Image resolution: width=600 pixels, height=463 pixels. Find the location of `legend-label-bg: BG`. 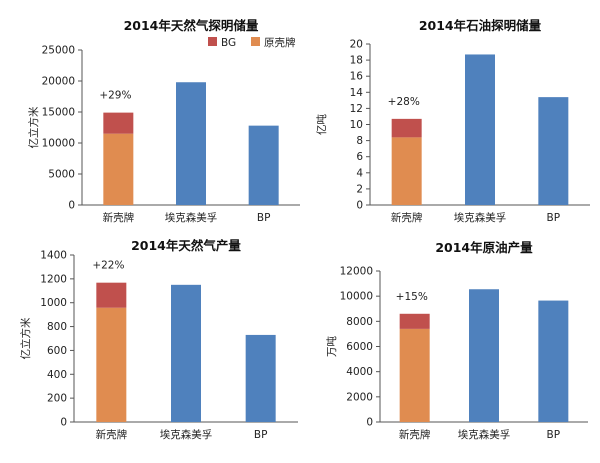

legend-label-bg: BG is located at coordinates (228, 43).